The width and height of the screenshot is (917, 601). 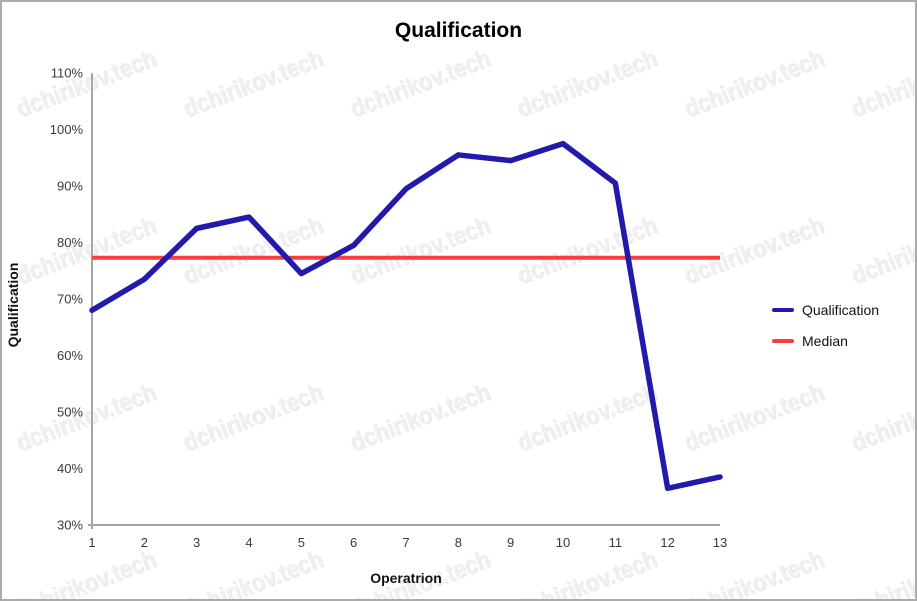 I want to click on legend-item-qualification: Qualification, so click(x=825, y=310).